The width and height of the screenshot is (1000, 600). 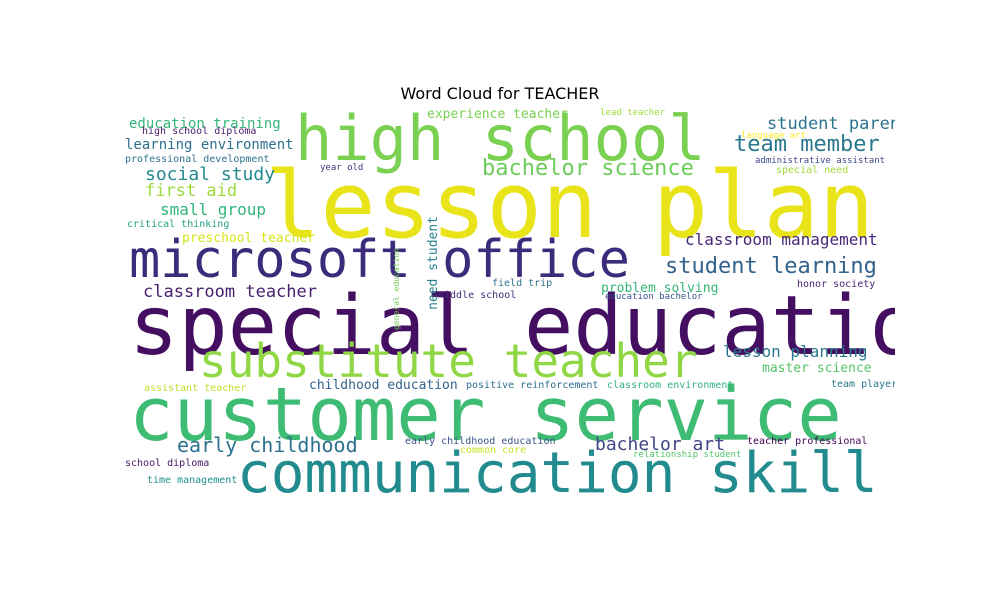 I want to click on word-39: honor society, so click(x=836, y=284).